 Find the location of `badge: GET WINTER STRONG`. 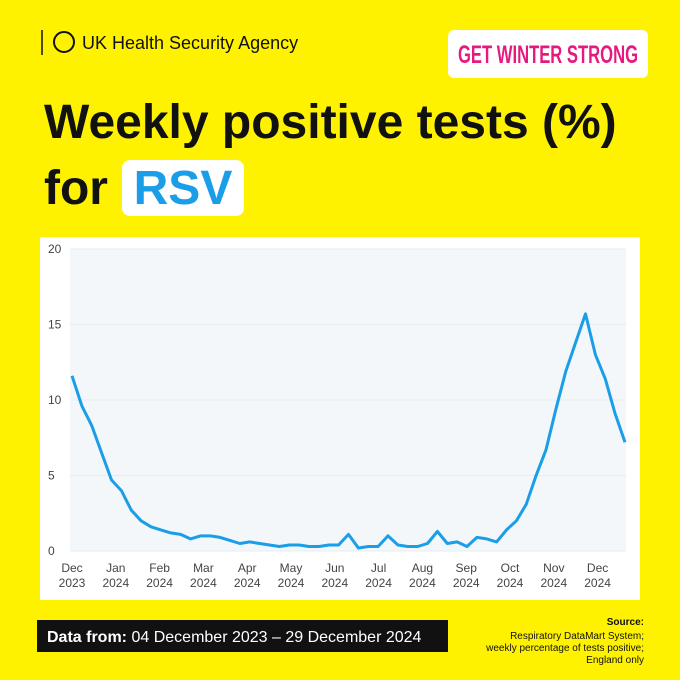

badge: GET WINTER STRONG is located at coordinates (548, 55).